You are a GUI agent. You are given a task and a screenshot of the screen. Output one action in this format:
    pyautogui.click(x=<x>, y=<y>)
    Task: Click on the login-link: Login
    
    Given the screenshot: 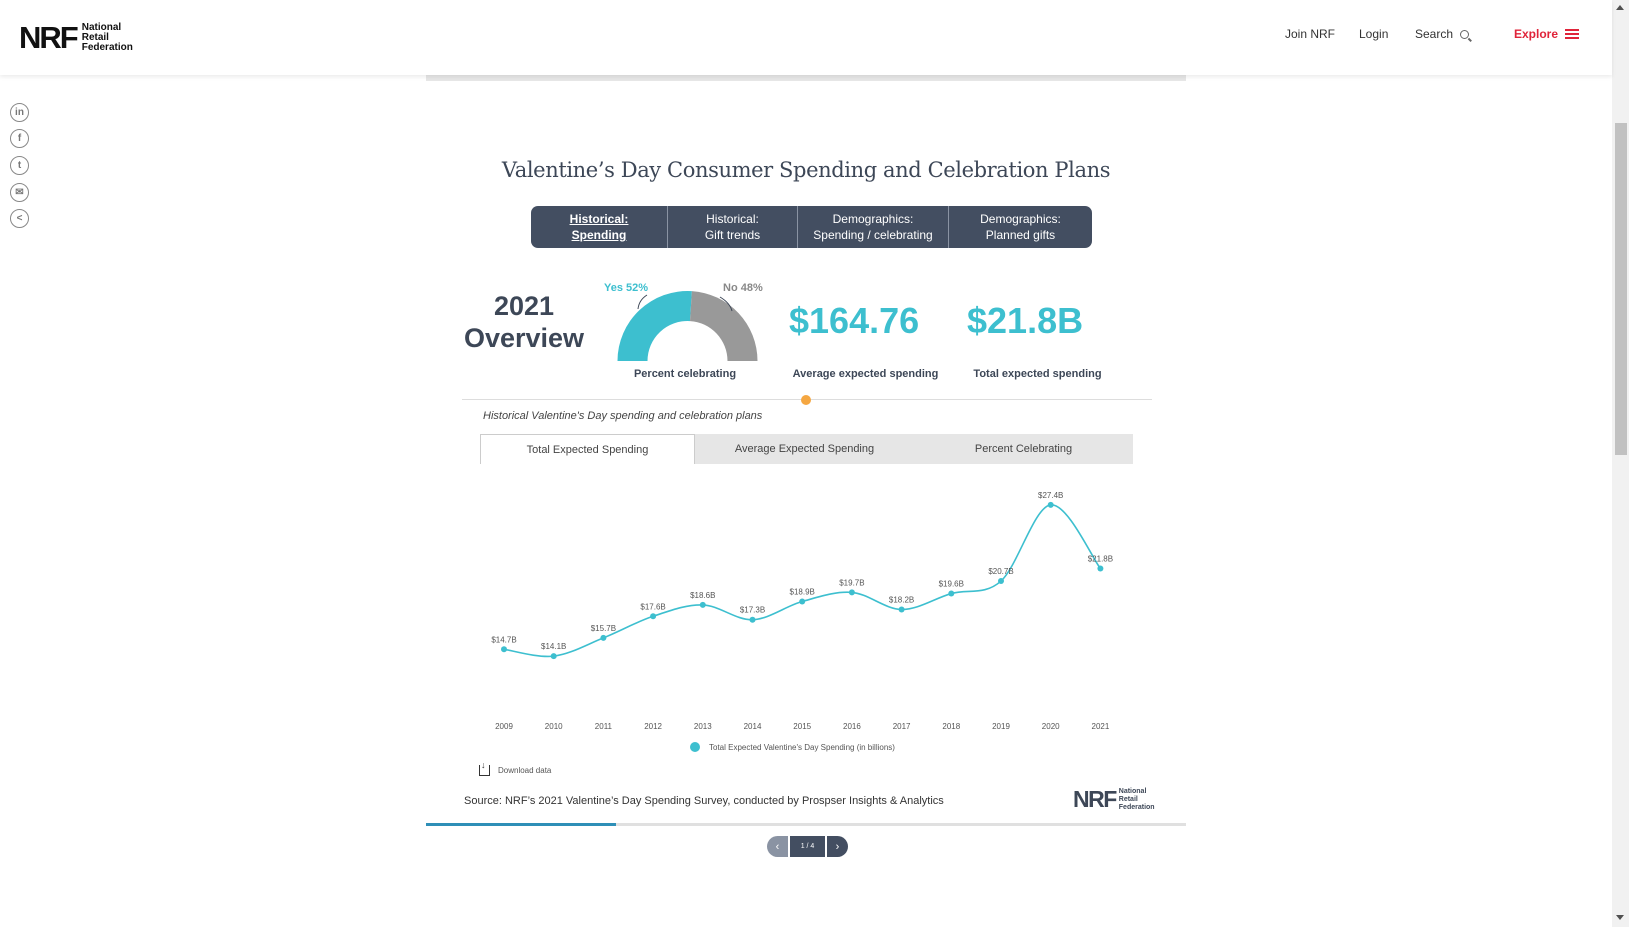 What is the action you would take?
    pyautogui.click(x=1374, y=34)
    